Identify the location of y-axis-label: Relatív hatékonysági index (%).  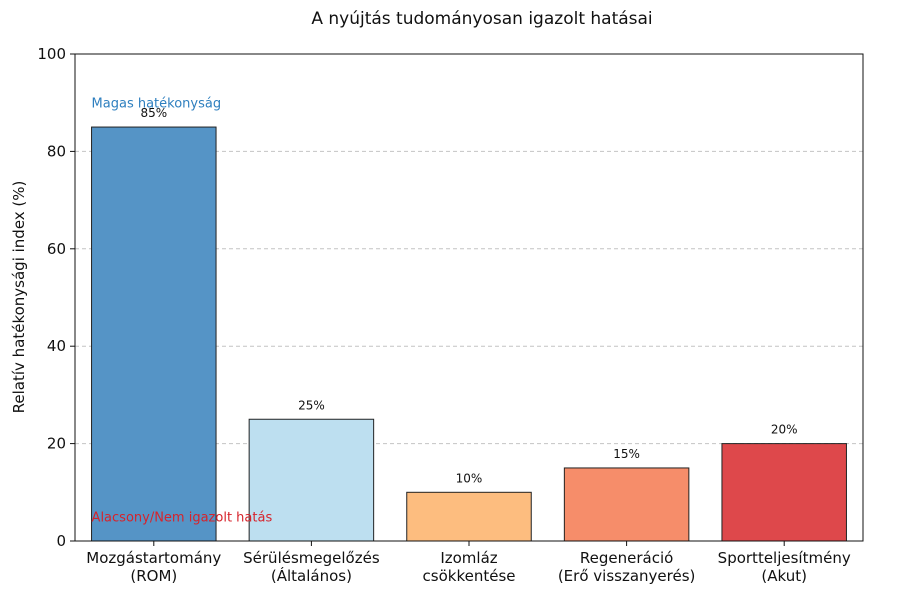
(19, 297).